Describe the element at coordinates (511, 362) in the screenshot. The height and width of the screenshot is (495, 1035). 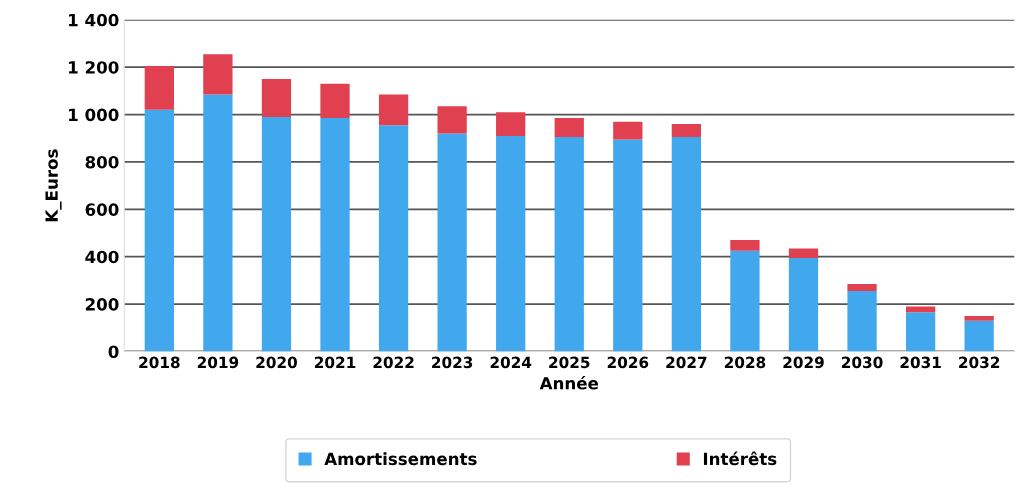
I see `x-tick-label: 2024` at that location.